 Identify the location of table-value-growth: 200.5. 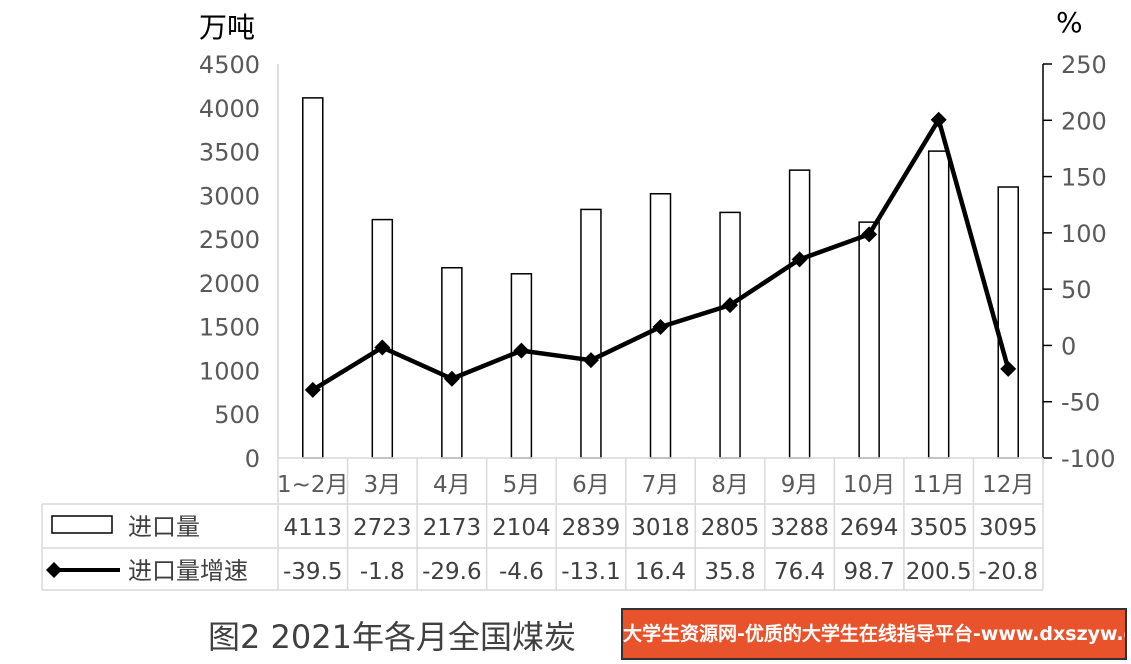
(939, 572).